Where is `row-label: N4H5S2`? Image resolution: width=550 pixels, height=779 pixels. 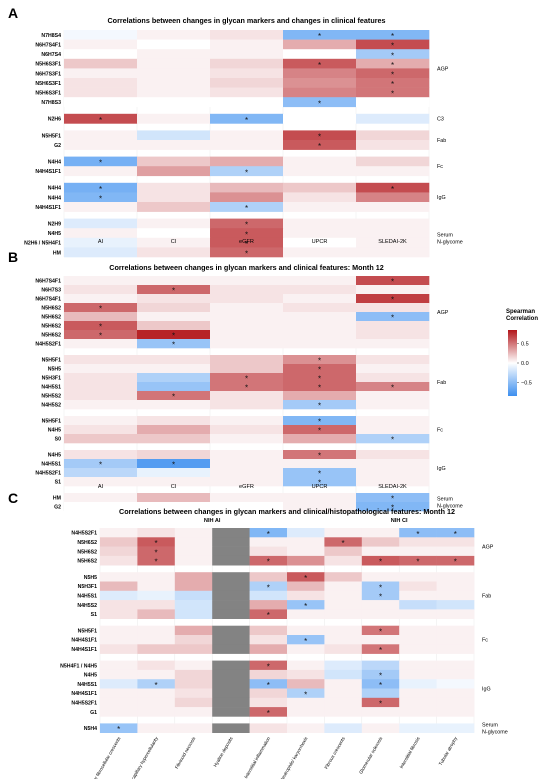 row-label: N4H5S2 is located at coordinates (51, 405).